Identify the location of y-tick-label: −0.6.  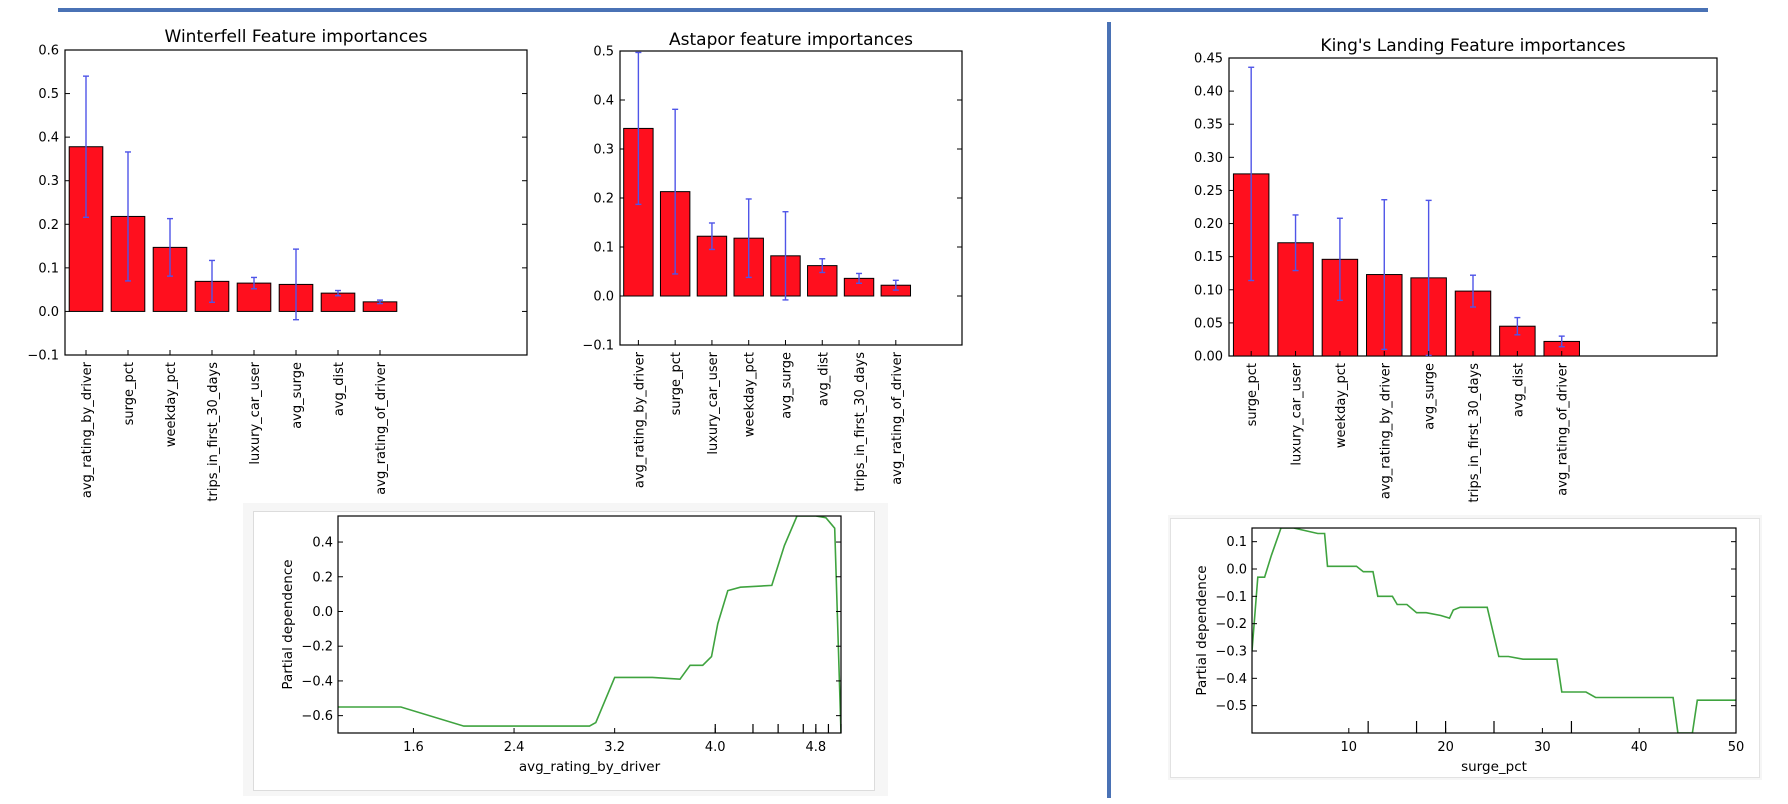
(317, 716).